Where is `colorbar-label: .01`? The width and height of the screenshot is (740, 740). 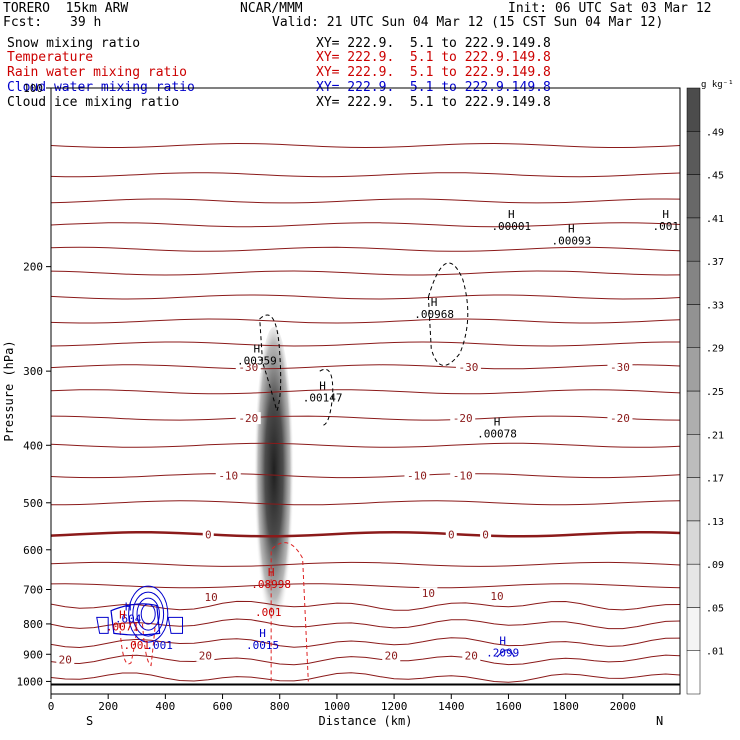 colorbar-label: .01 is located at coordinates (715, 652).